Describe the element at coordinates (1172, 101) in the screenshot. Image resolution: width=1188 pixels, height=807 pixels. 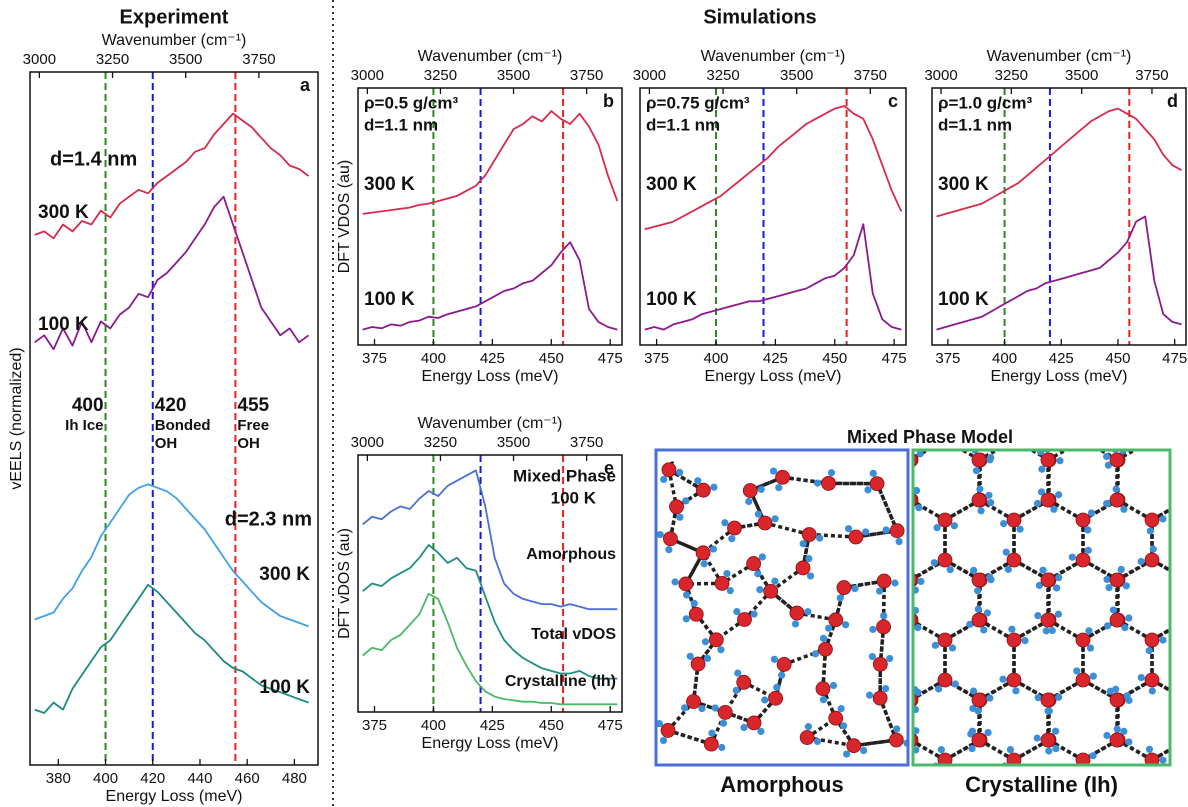
I see `panel-letter: d` at that location.